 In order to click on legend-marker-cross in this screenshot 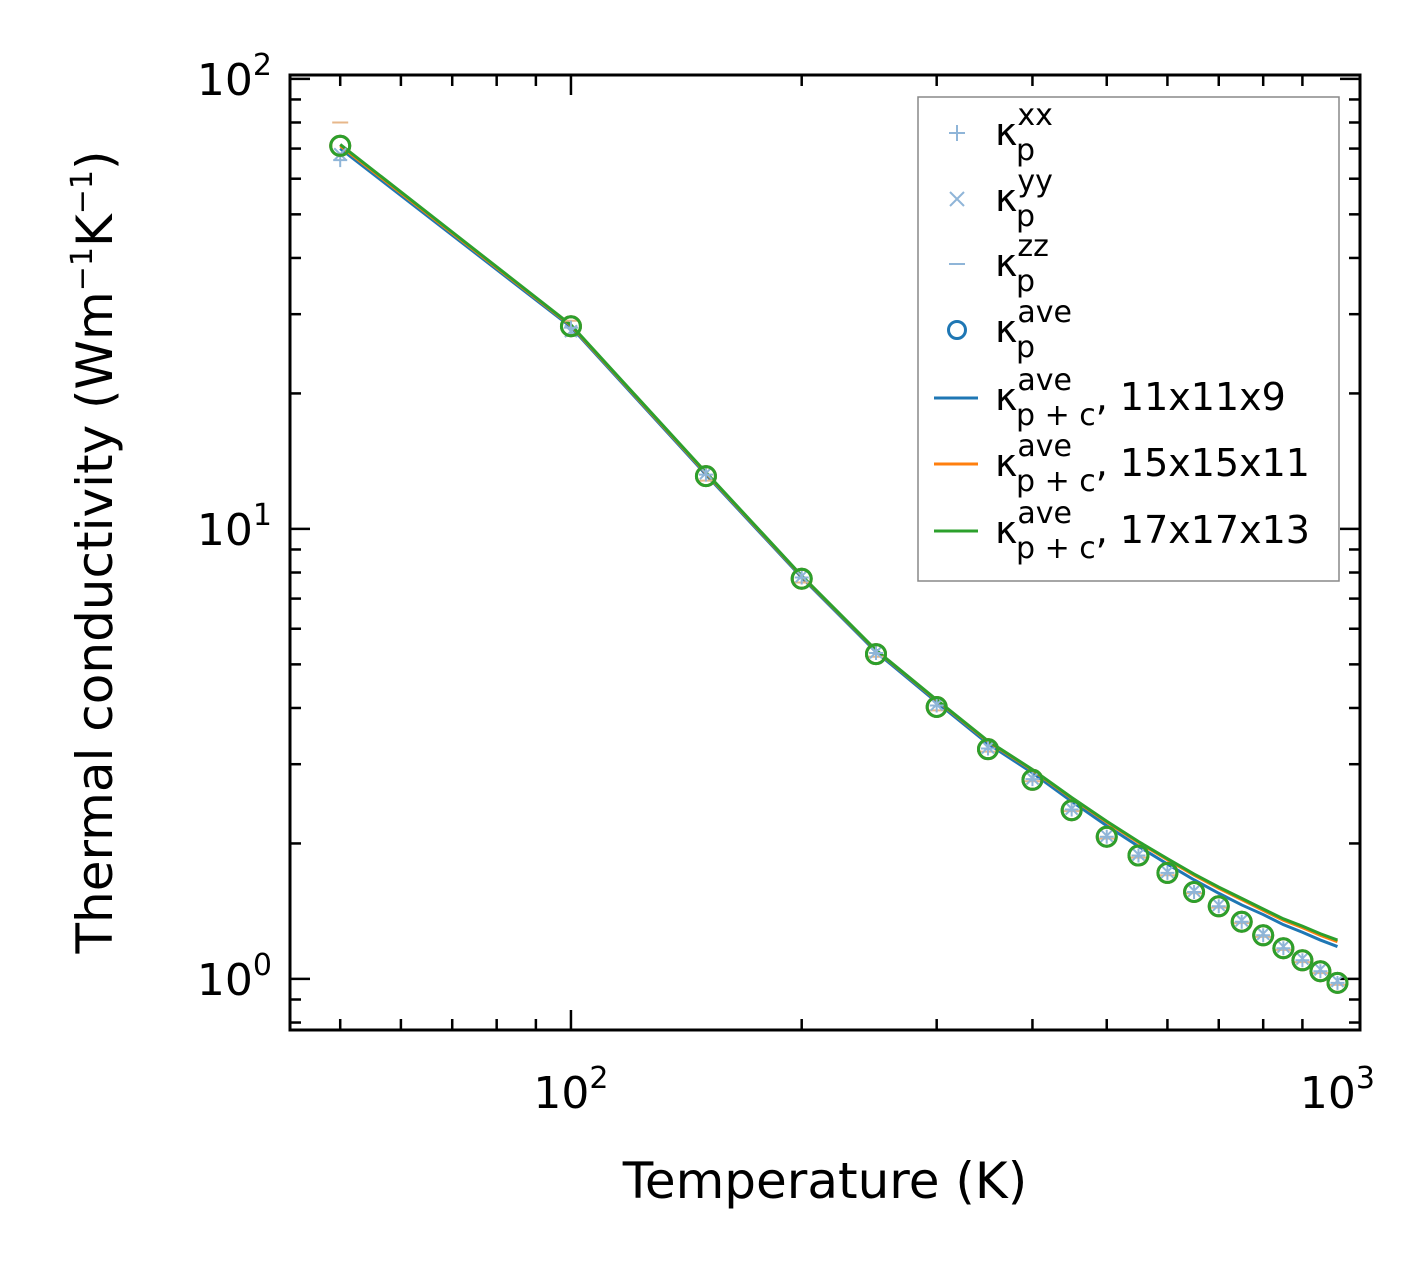, I will do `click(957, 199)`.